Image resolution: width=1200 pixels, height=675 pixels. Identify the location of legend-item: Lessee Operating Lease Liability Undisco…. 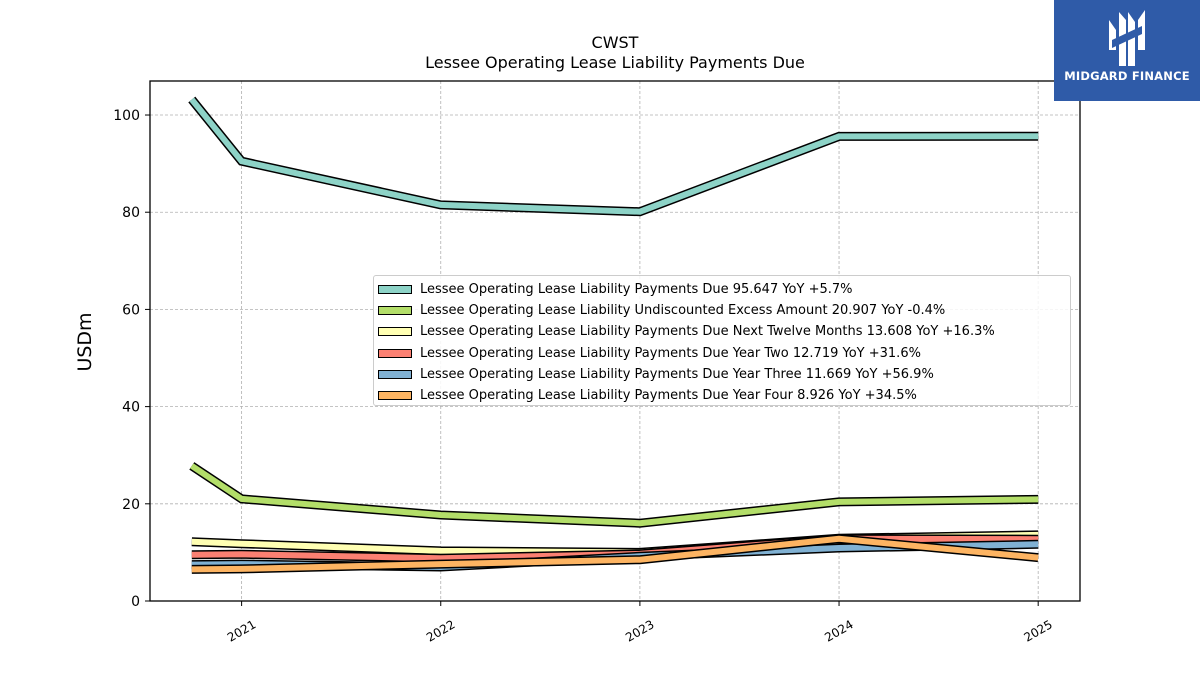
(722, 310).